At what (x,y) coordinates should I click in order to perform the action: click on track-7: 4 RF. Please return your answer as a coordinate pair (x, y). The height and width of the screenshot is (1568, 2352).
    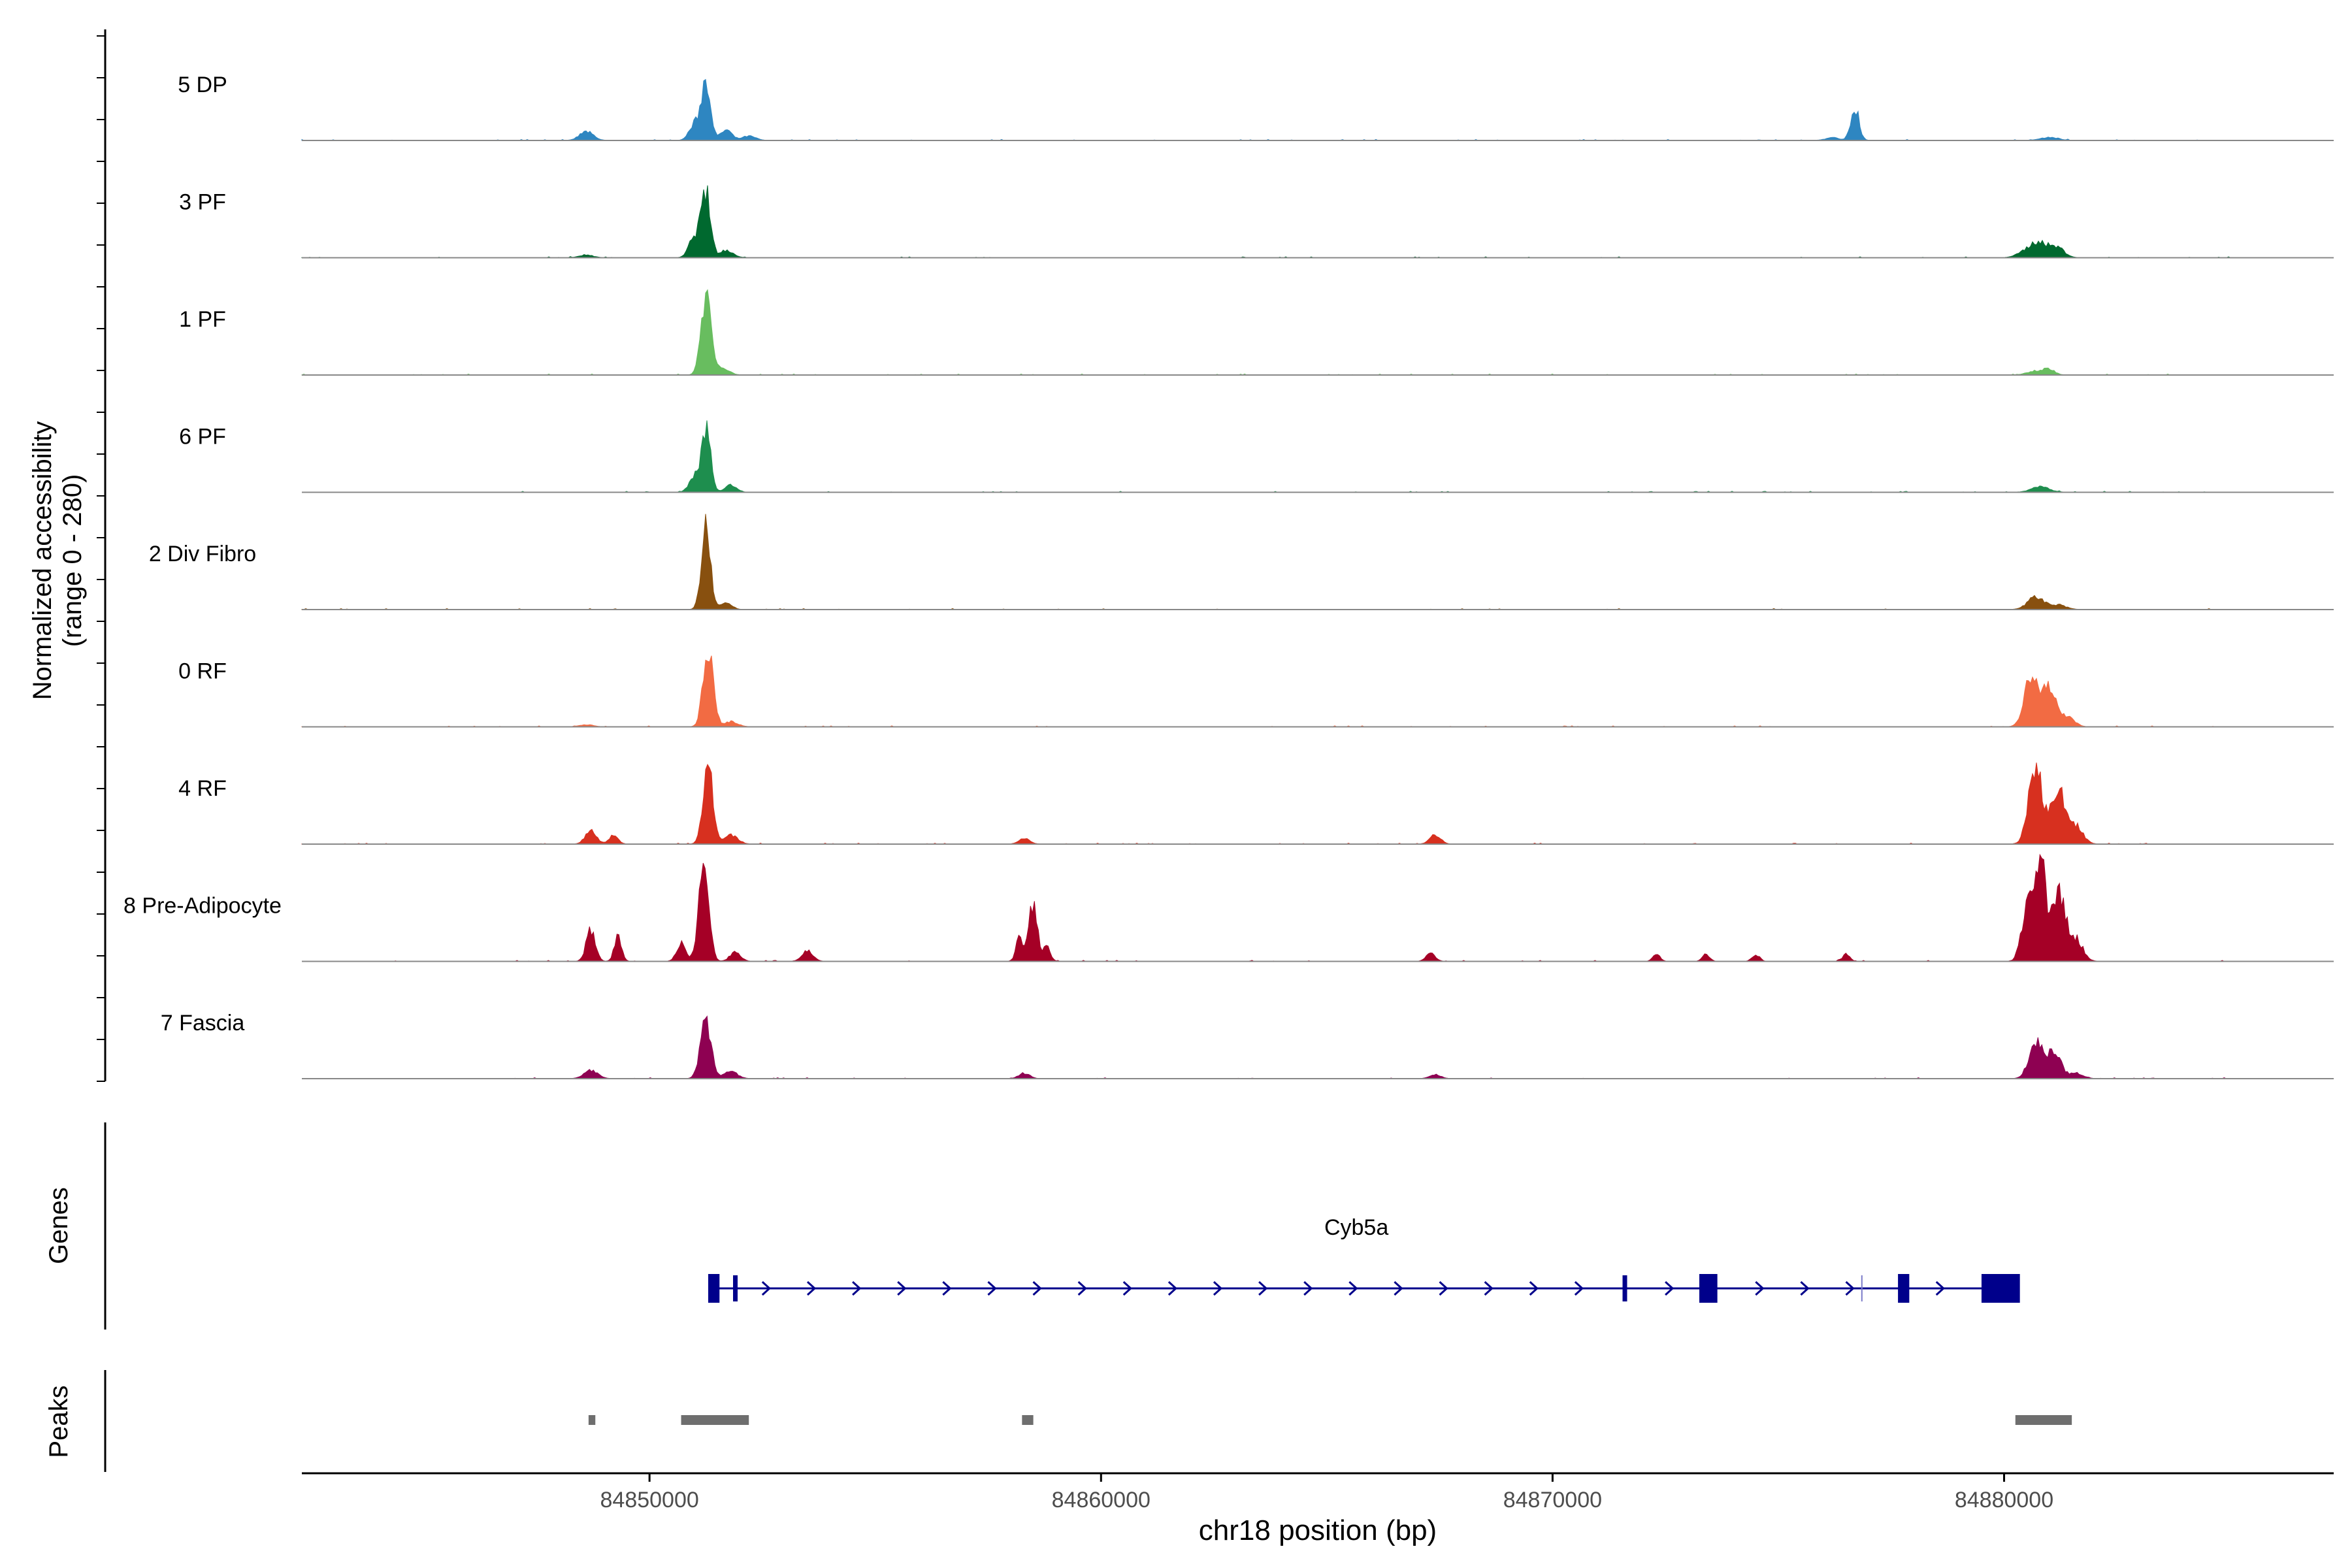
    Looking at the image, I should click on (1256, 803).